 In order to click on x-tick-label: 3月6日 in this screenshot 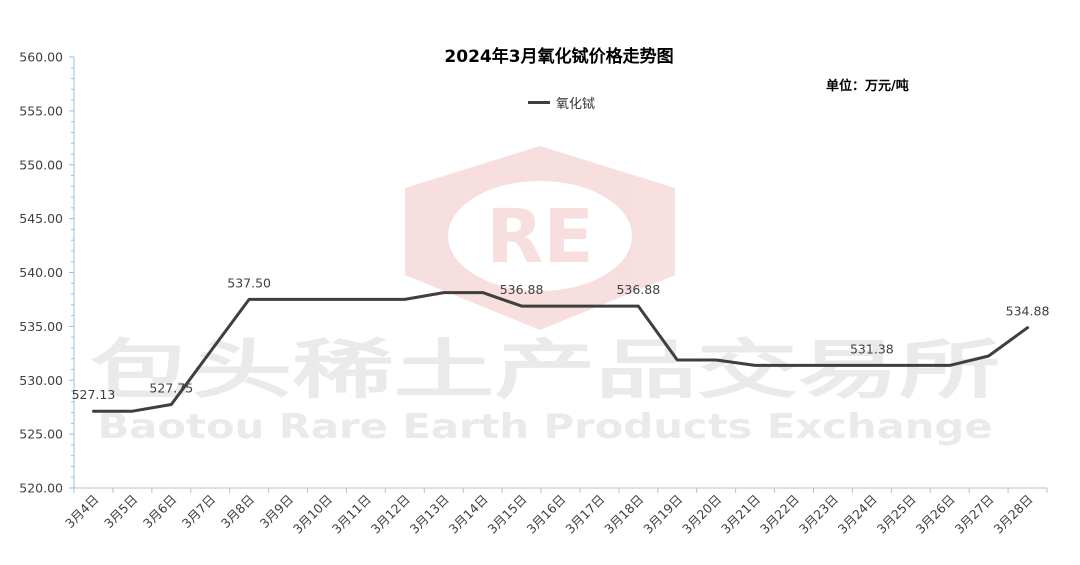, I will do `click(160, 512)`.